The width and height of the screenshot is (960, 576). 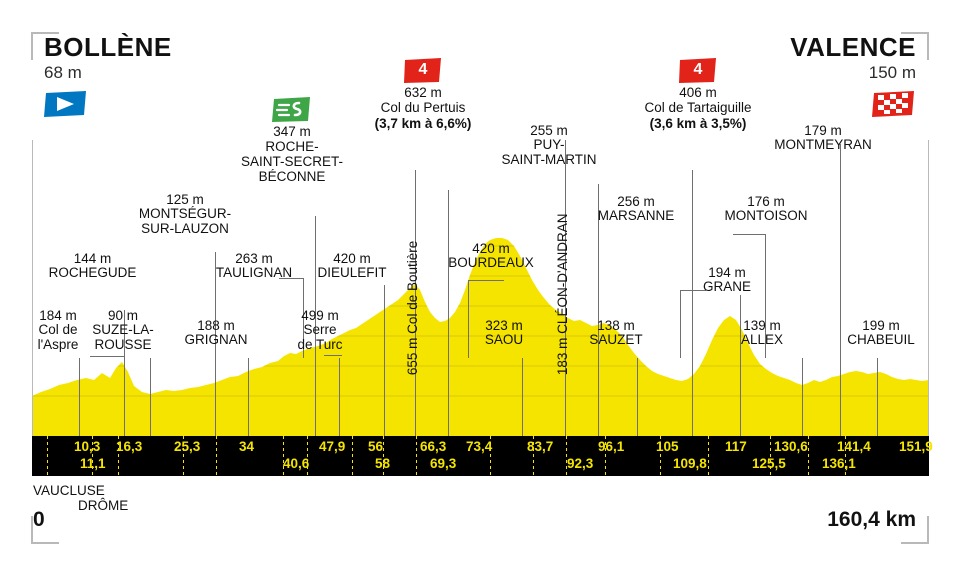 I want to click on town-label-rochegude: 144 m ROCHEGUDE, so click(x=92, y=266).